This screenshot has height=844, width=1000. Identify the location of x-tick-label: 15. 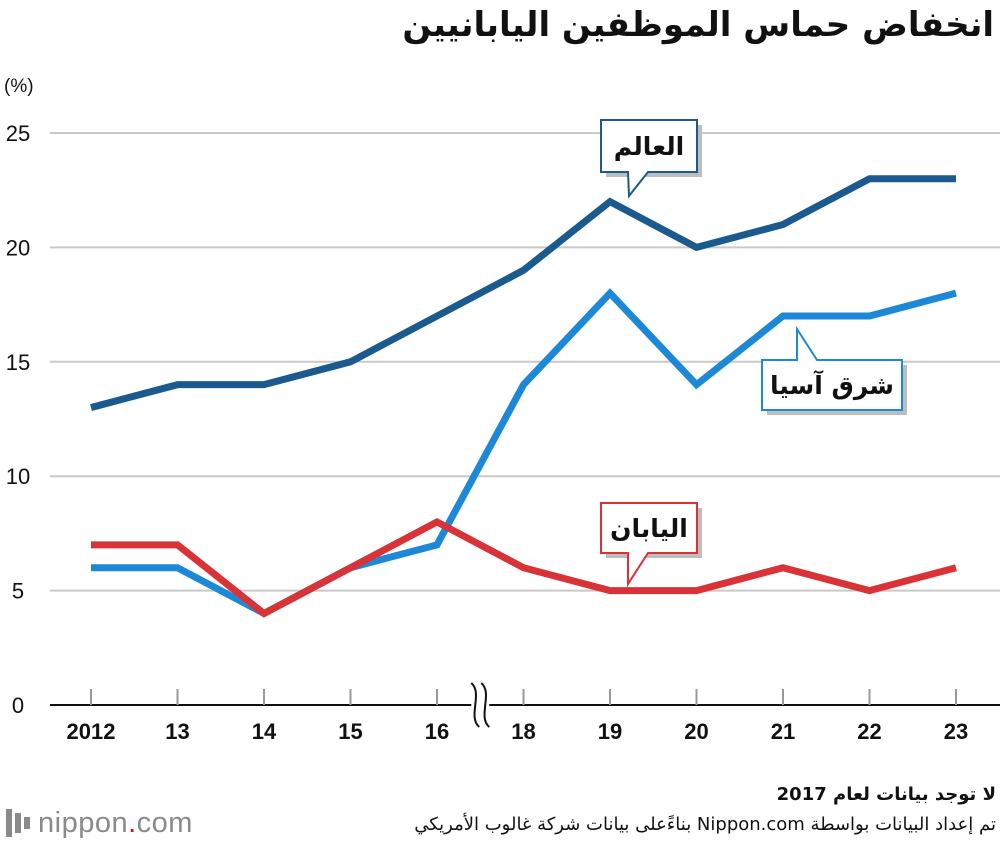
(350, 731).